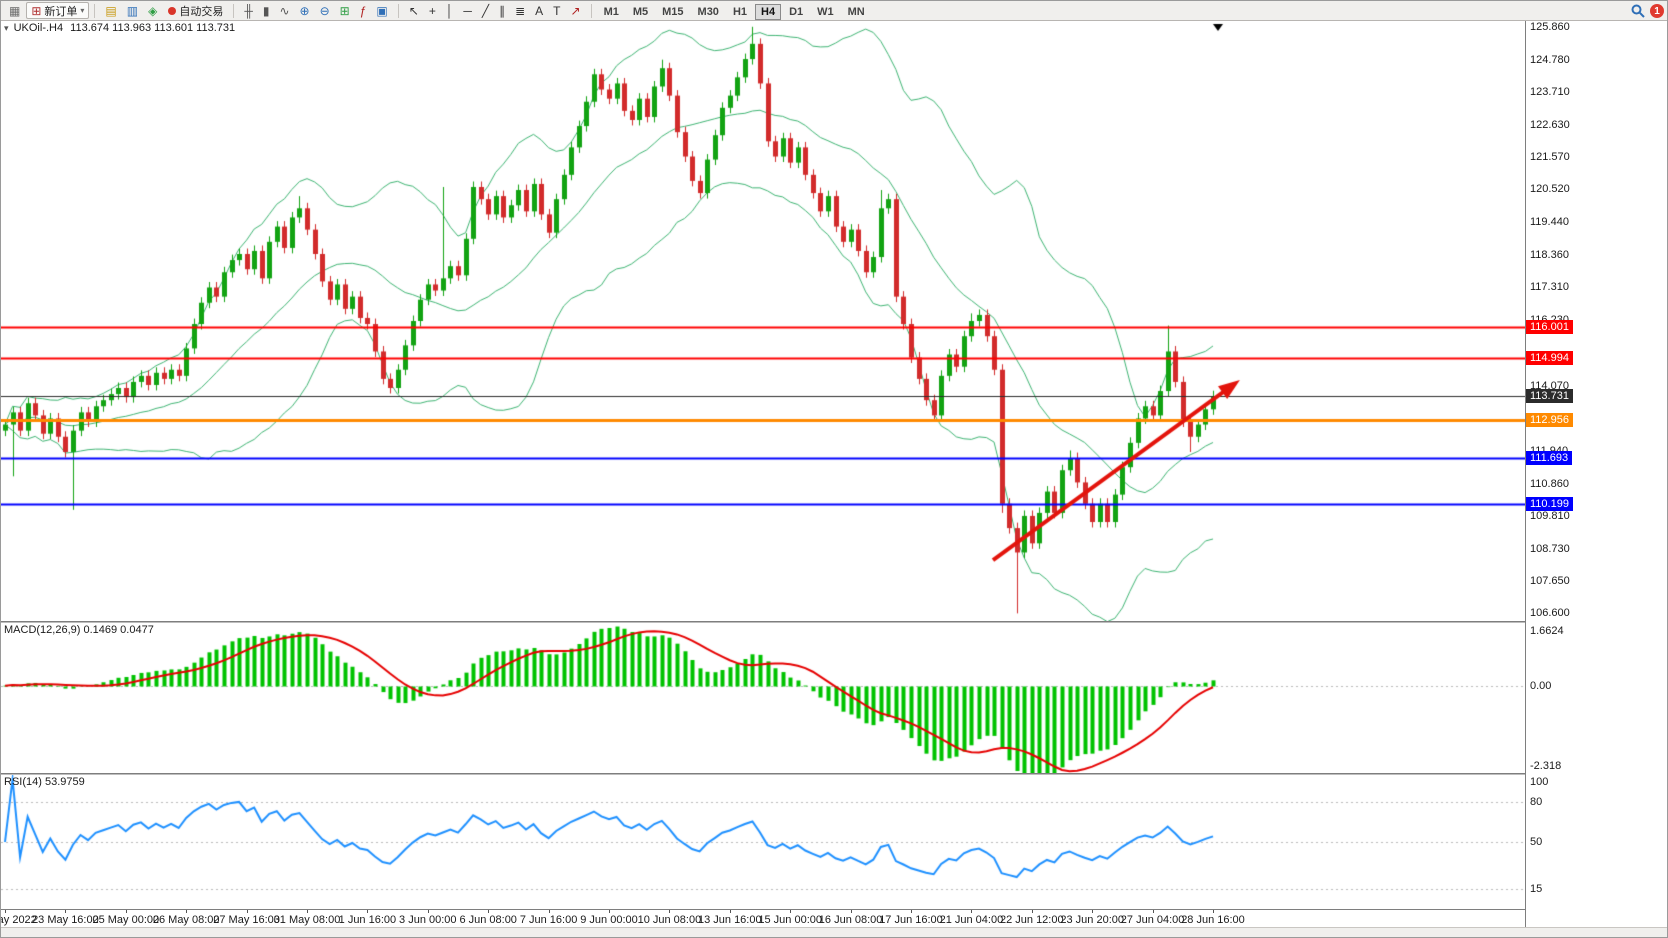 The width and height of the screenshot is (1668, 938). I want to click on toolbar-chart-icons: ╫ ▮ ∿ ⊕ ⊖ ⊞ ƒ ▣, so click(315, 11).